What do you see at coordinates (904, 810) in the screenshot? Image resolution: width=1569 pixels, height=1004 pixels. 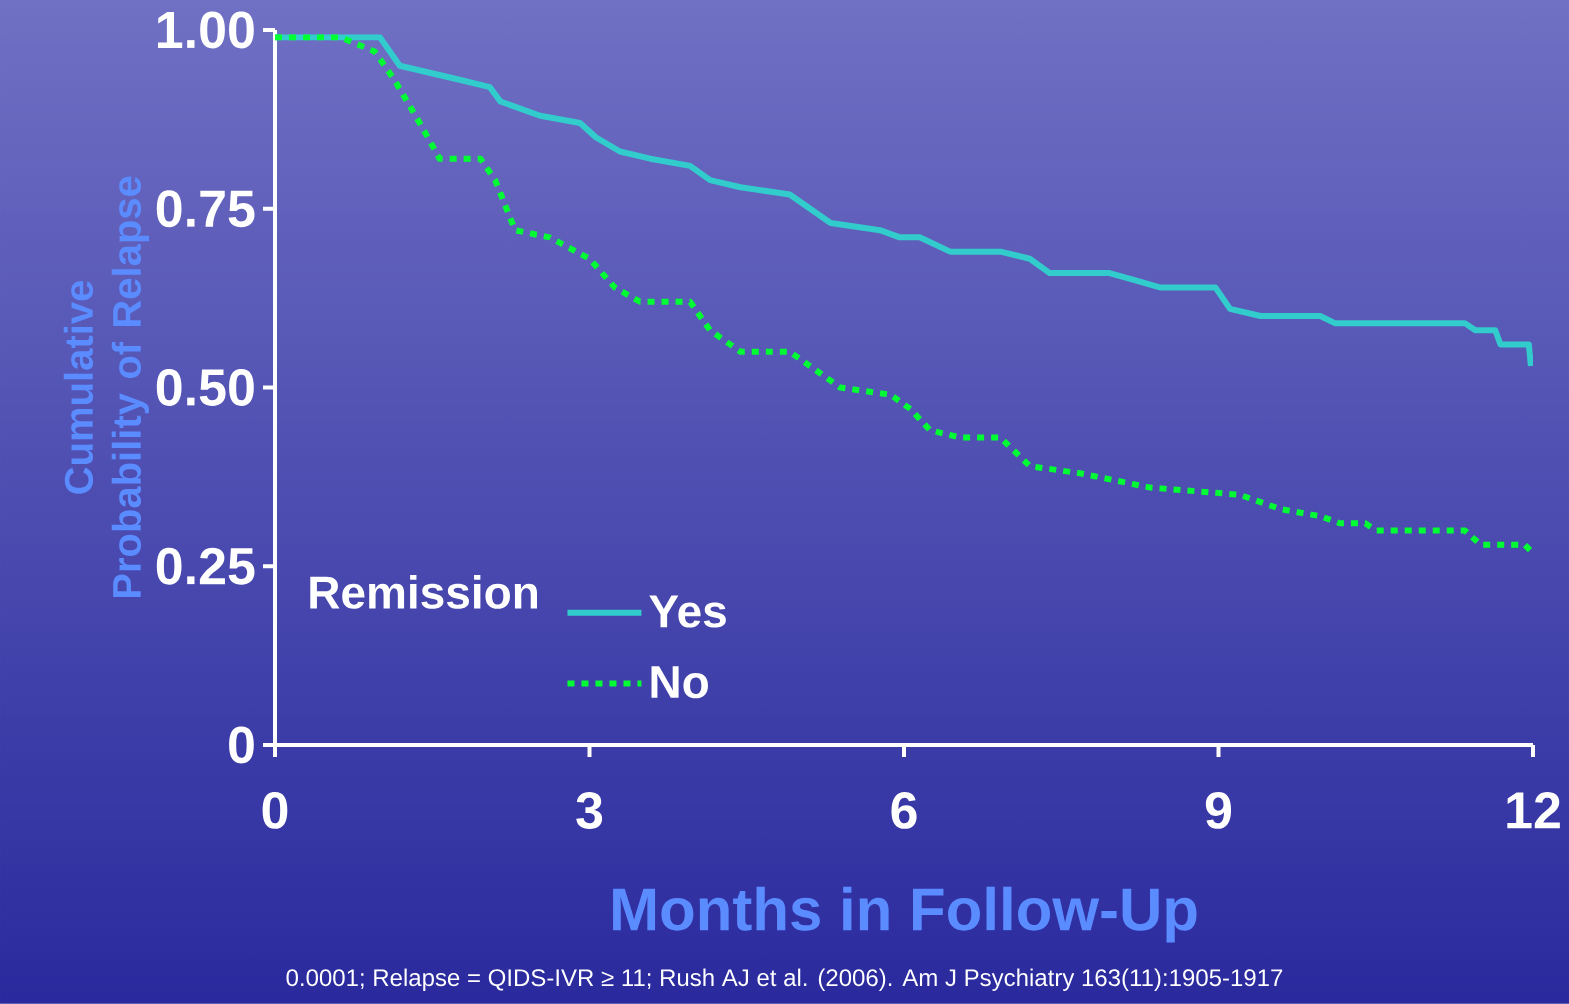 I see `x-tick-label: 6` at bounding box center [904, 810].